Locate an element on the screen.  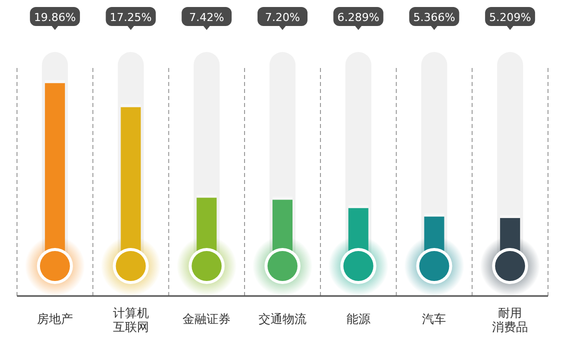
data-label: 19.86% is located at coordinates (55, 17).